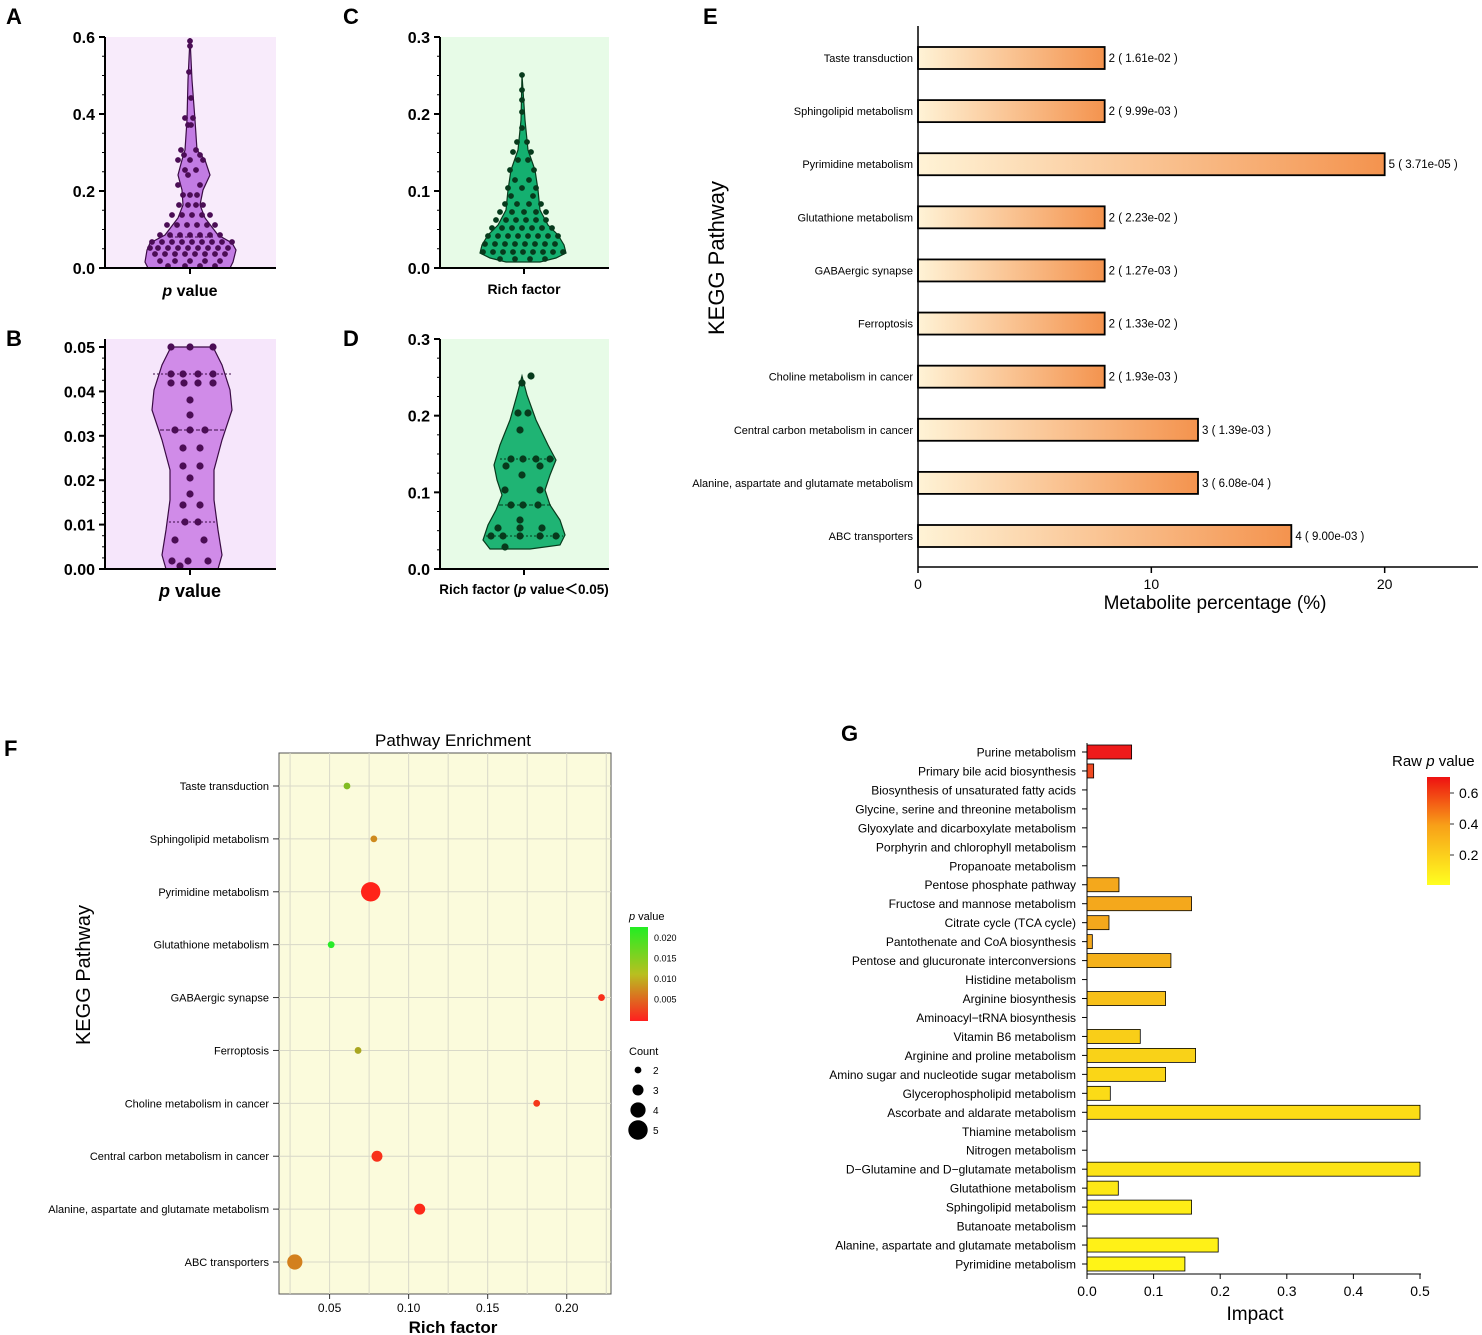 Image resolution: width=1482 pixels, height=1335 pixels. I want to click on panel-letter-b: B, so click(14, 338).